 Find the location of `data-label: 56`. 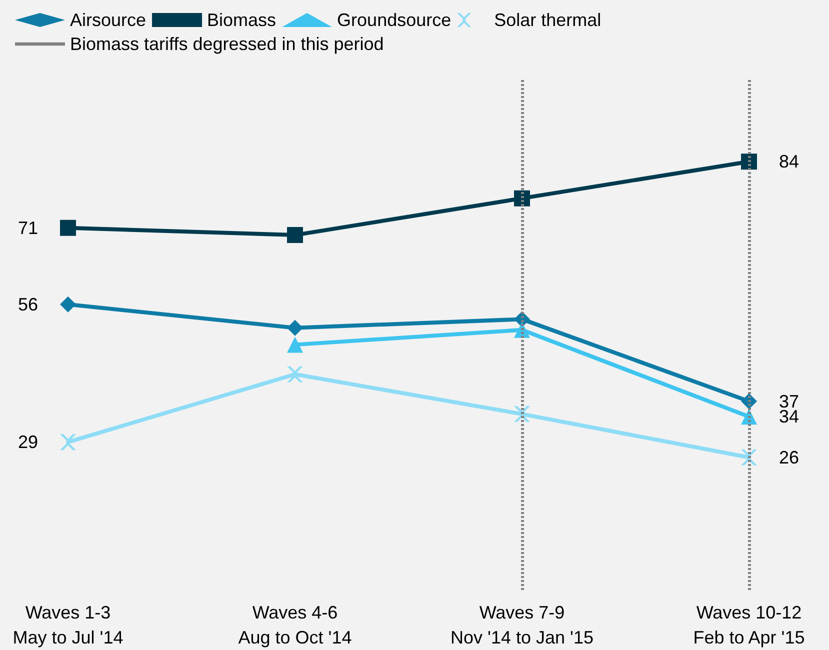

data-label: 56 is located at coordinates (28, 304).